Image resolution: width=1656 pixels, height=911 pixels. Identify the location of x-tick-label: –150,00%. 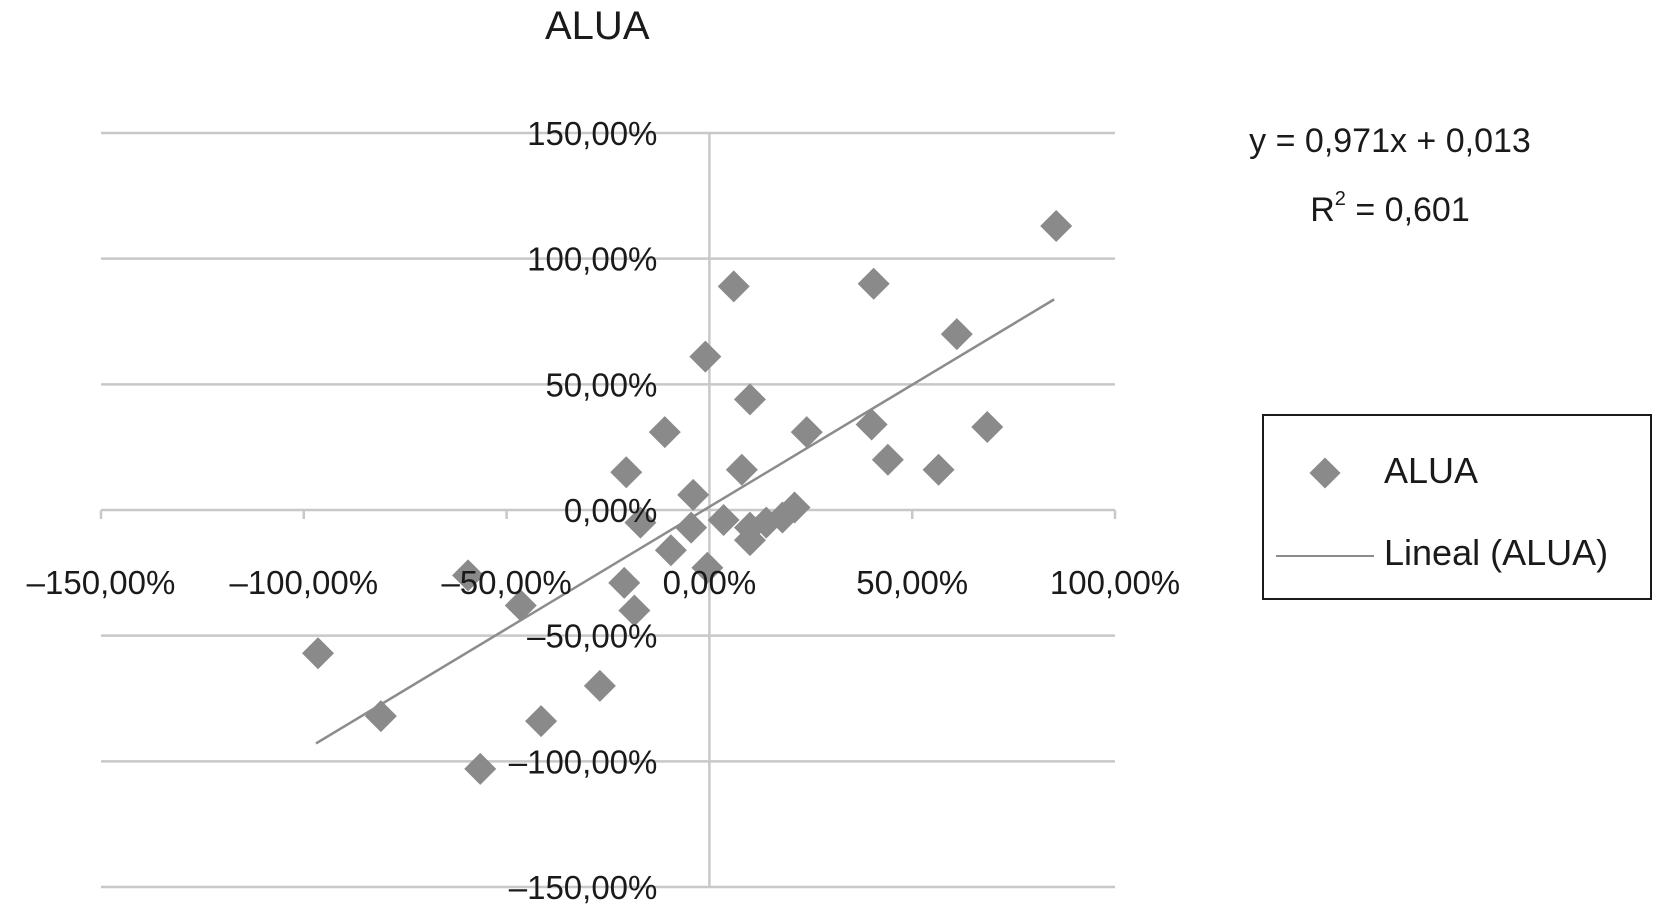
(101, 582).